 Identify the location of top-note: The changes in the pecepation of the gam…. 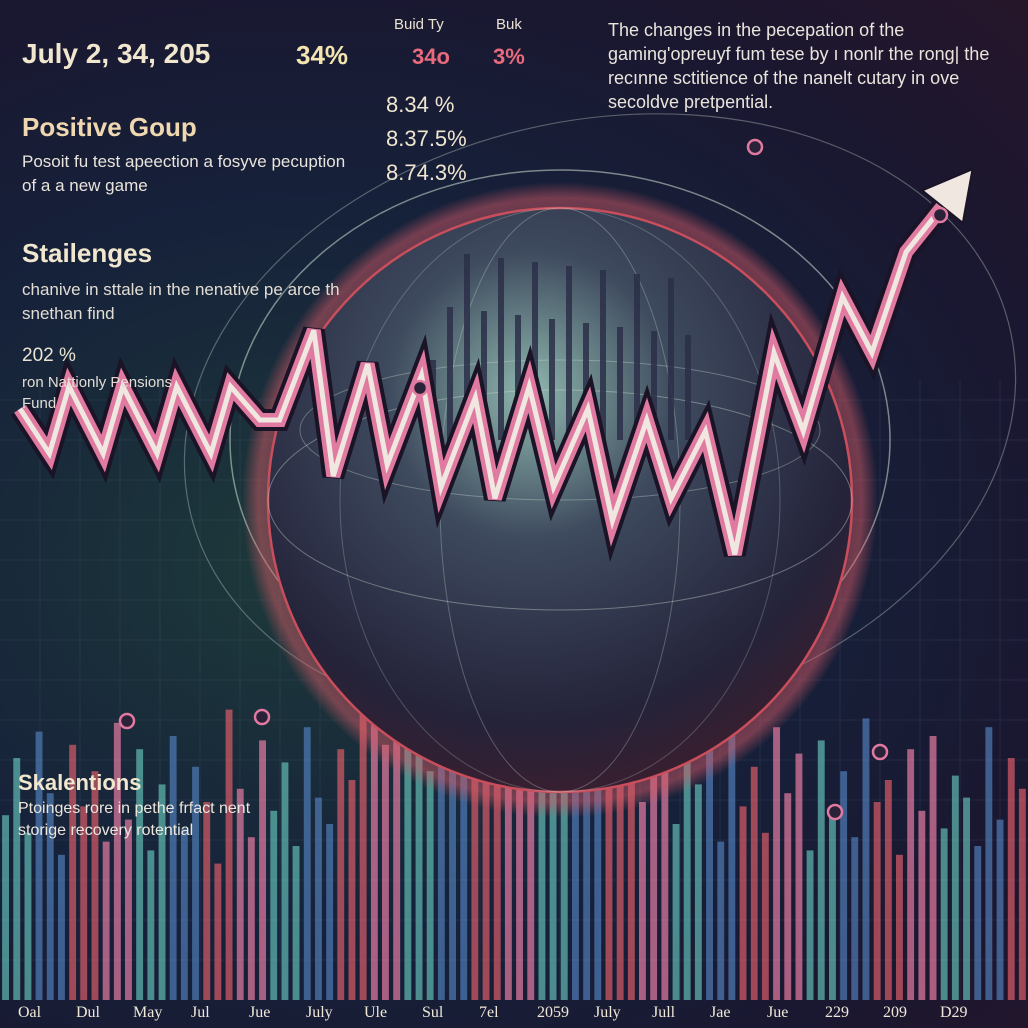
(799, 66).